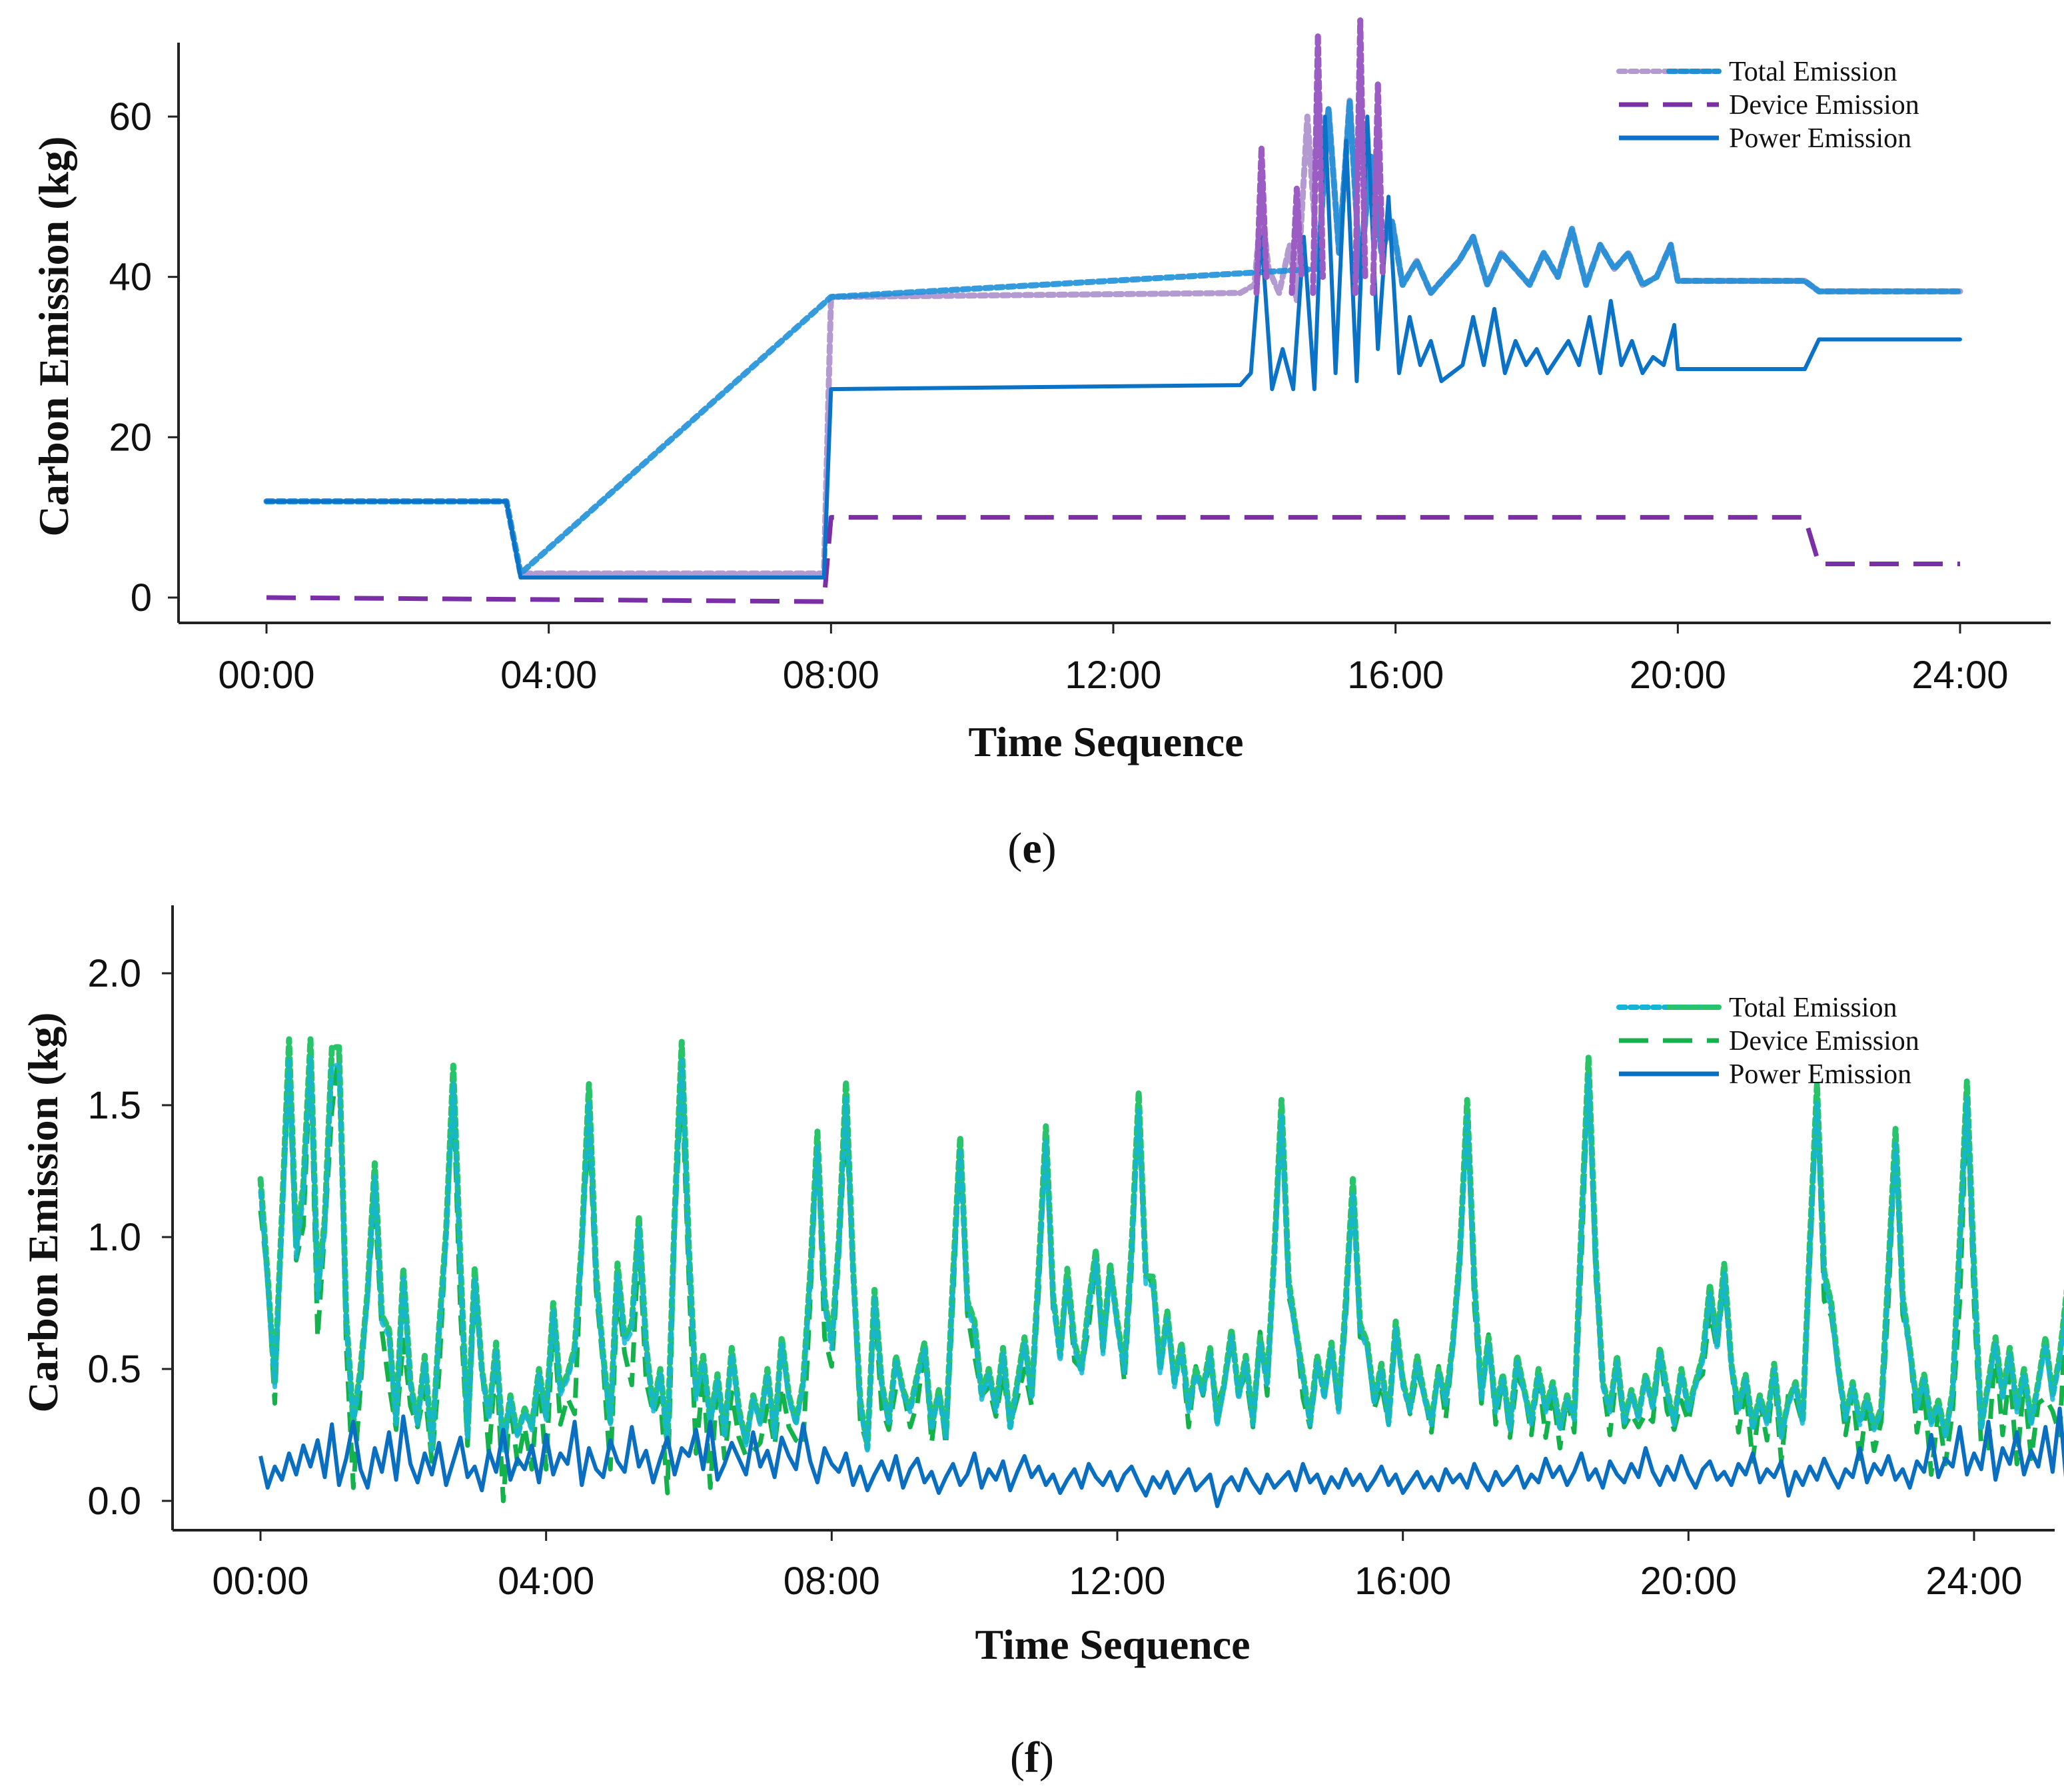 Image resolution: width=2064 pixels, height=1792 pixels. Describe the element at coordinates (1032, 1757) in the screenshot. I see `panel-label: (f)` at that location.